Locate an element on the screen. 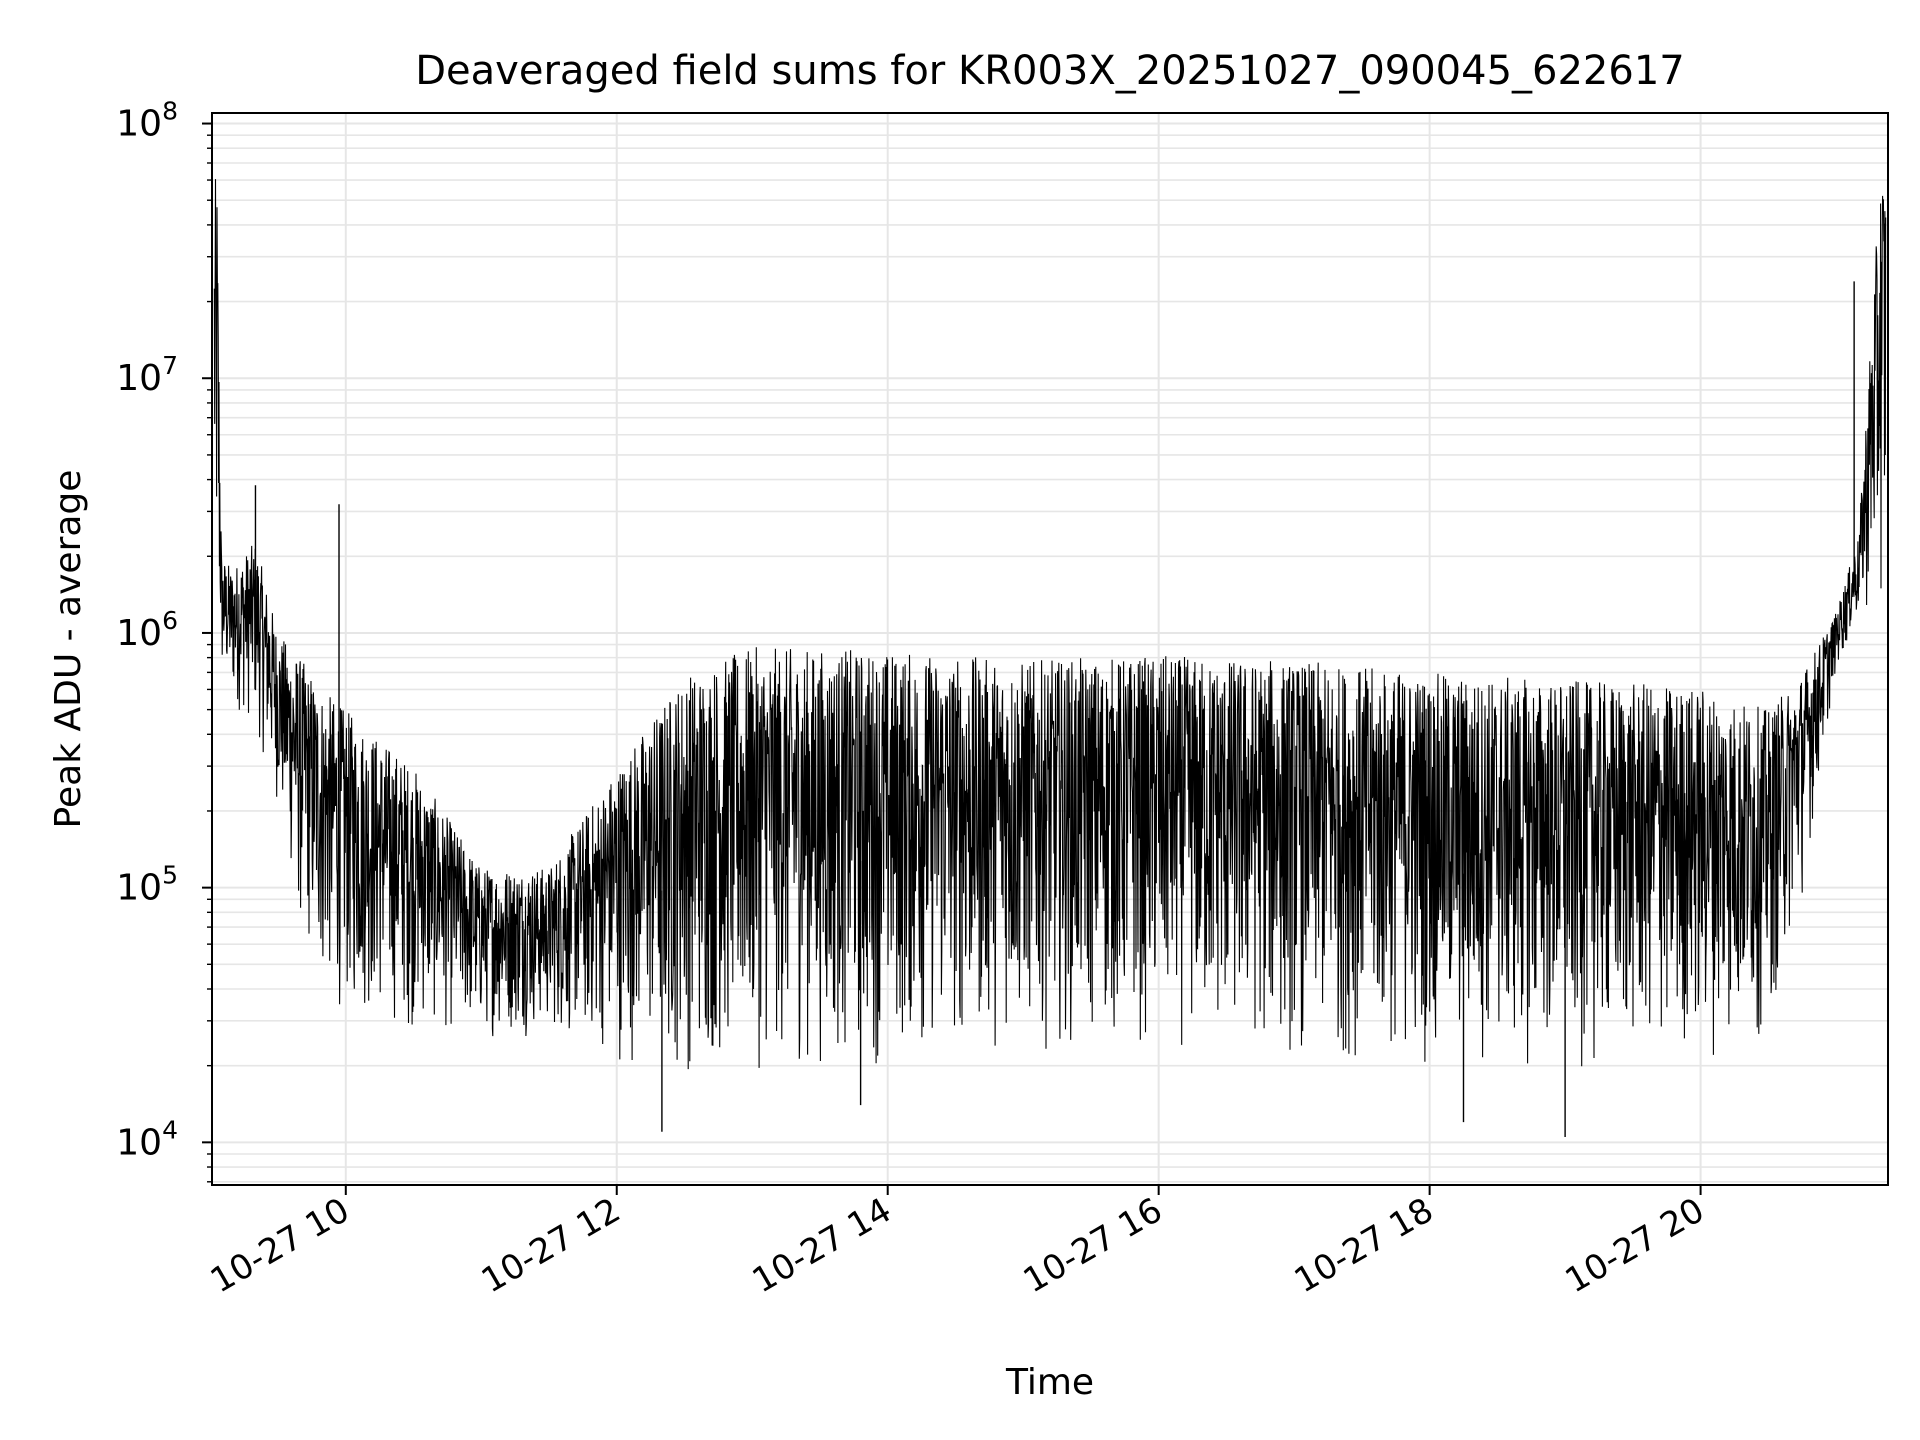 Image resolution: width=1920 pixels, height=1440 pixels. y-tick-label: 10⁴ is located at coordinates (147, 1139).